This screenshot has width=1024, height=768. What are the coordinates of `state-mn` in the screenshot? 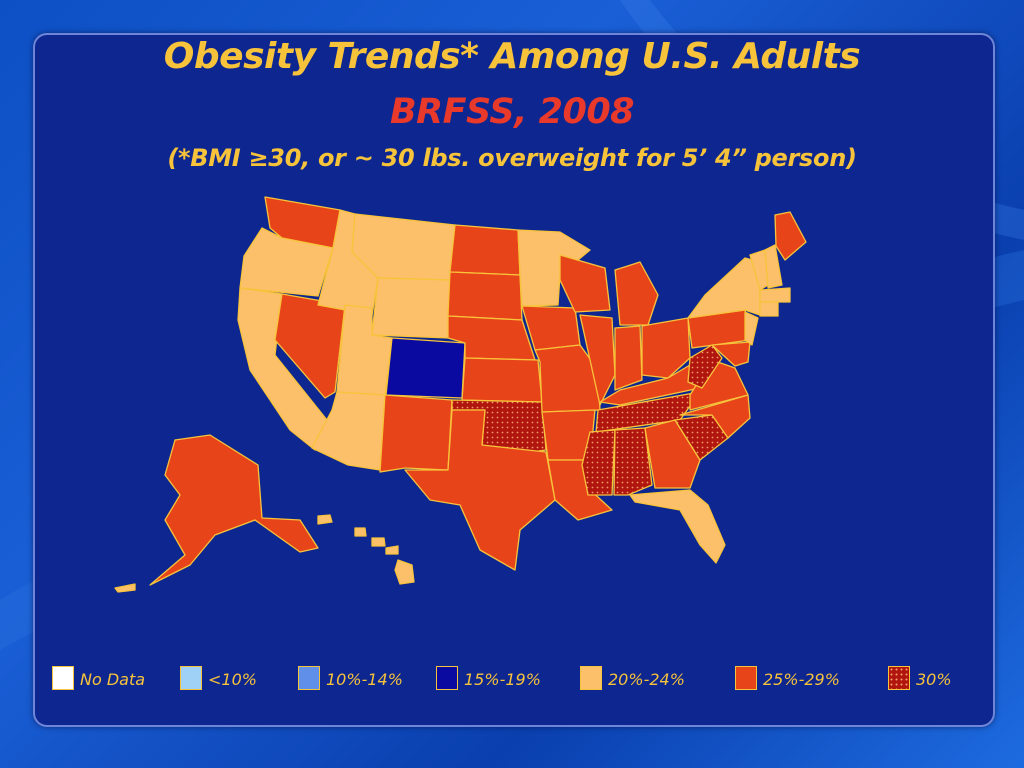 It's located at (554, 268).